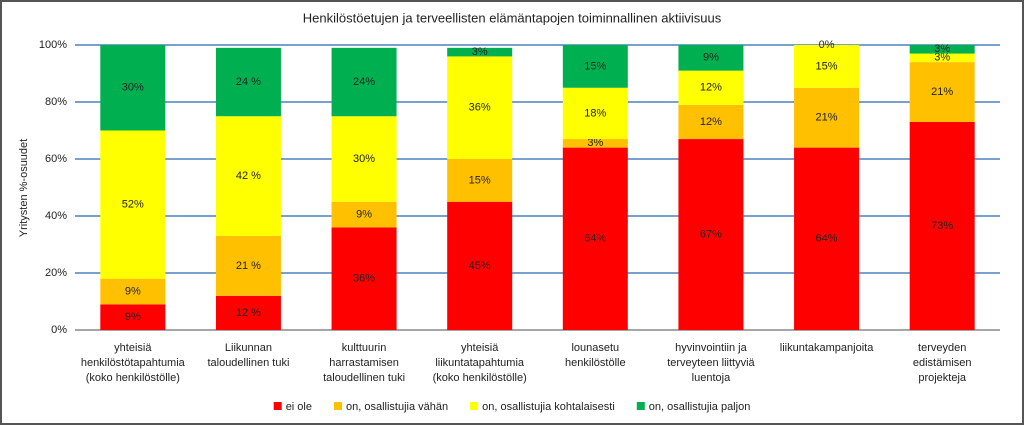  What do you see at coordinates (59, 330) in the screenshot?
I see `y-tick-label: 0%` at bounding box center [59, 330].